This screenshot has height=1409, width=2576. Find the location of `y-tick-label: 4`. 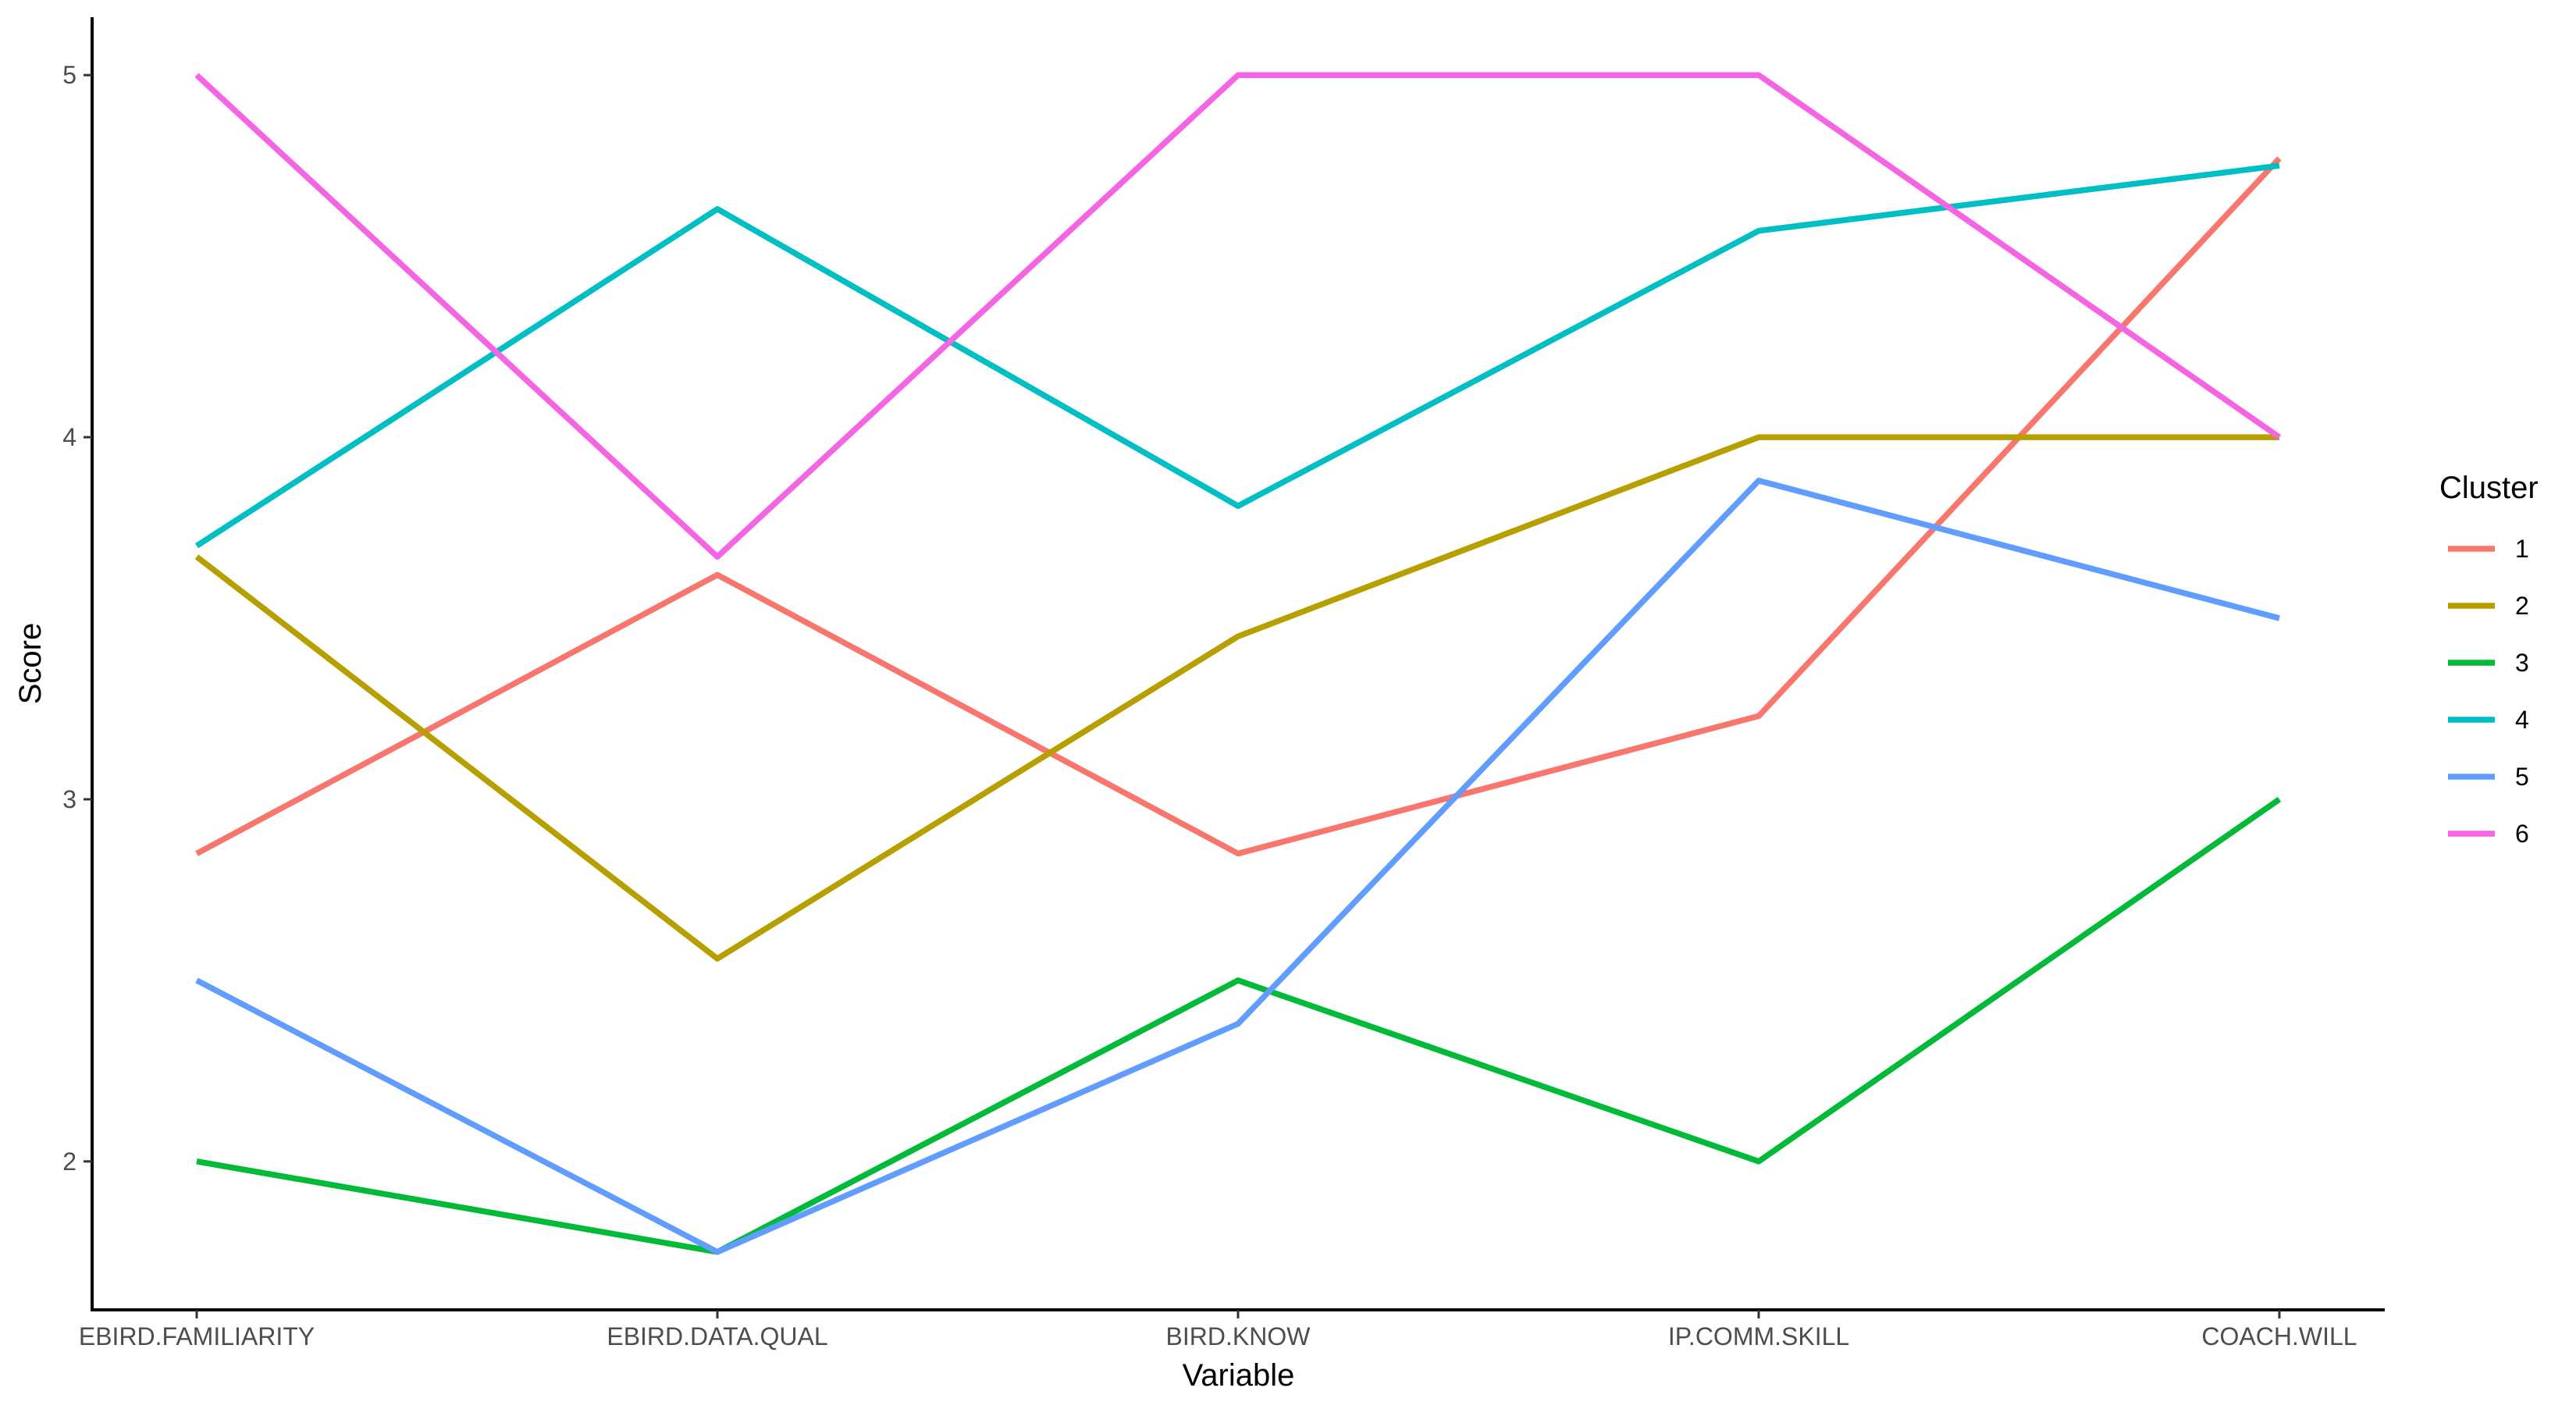

y-tick-label: 4 is located at coordinates (69, 437).